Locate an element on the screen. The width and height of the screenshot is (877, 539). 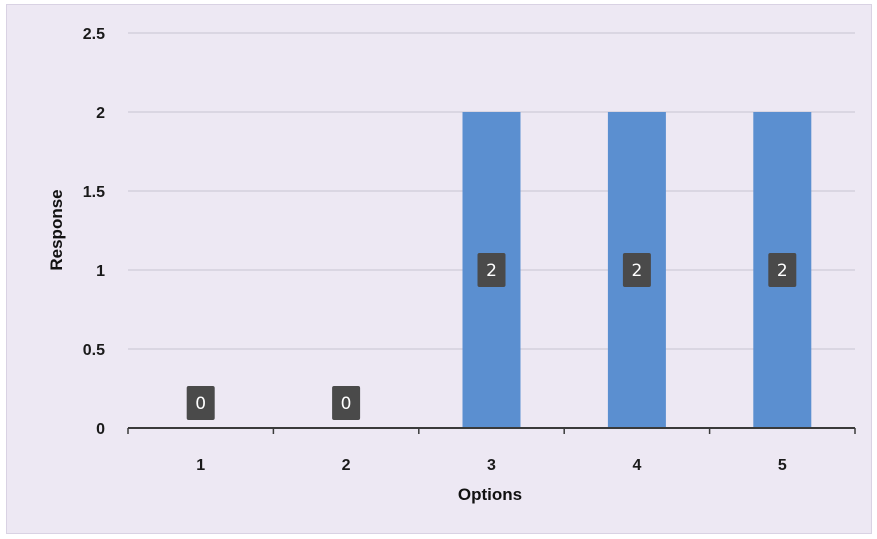
x-tick-label: 1 is located at coordinates (200, 465).